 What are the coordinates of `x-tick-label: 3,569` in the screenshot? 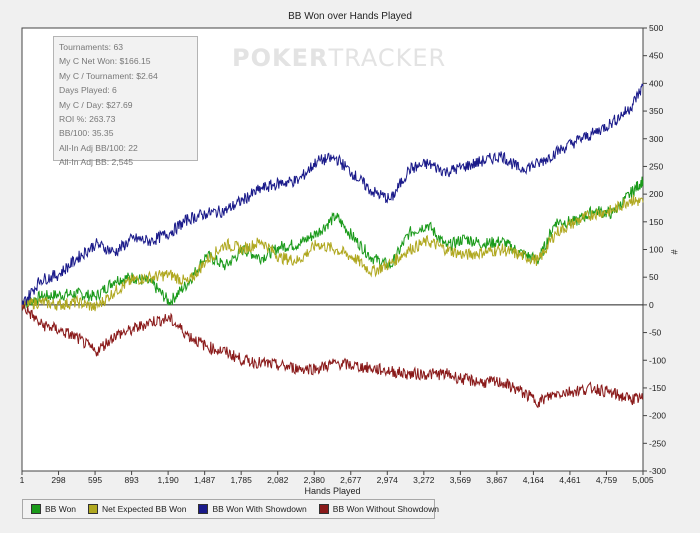 It's located at (461, 480).